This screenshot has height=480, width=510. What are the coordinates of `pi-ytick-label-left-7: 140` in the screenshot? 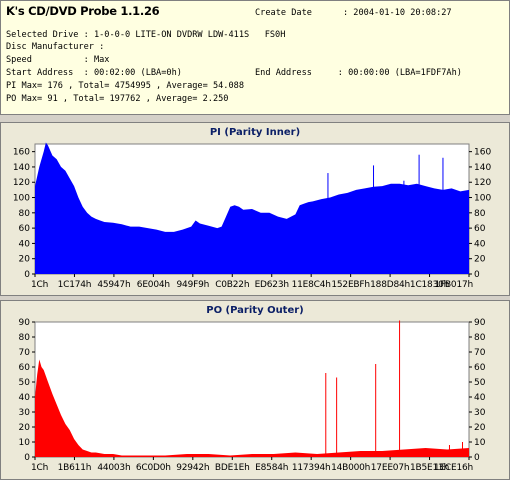 It's located at (21, 168).